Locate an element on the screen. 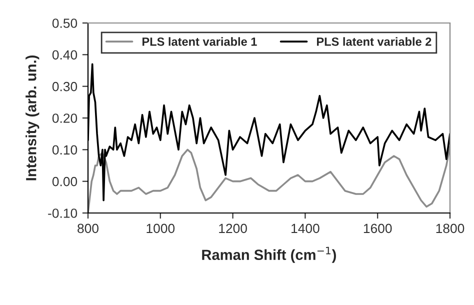  y-tick-label: 0.40 is located at coordinates (65, 55).